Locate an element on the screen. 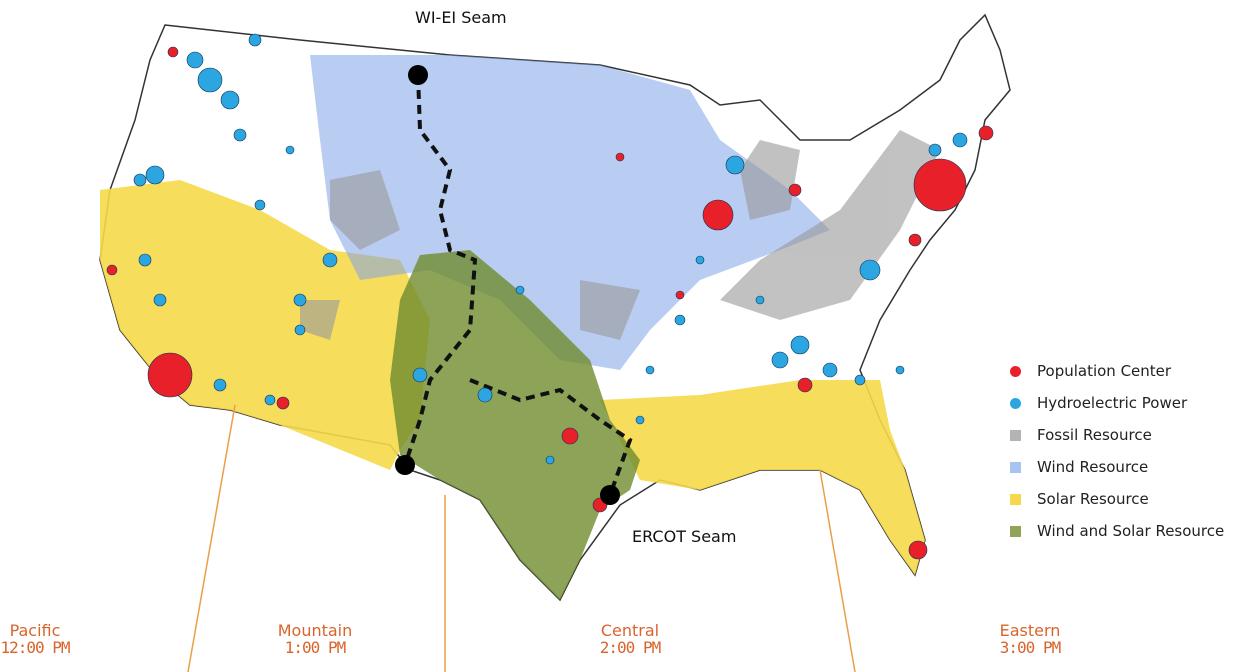  legend-item: Solar Resource is located at coordinates (1117, 499).